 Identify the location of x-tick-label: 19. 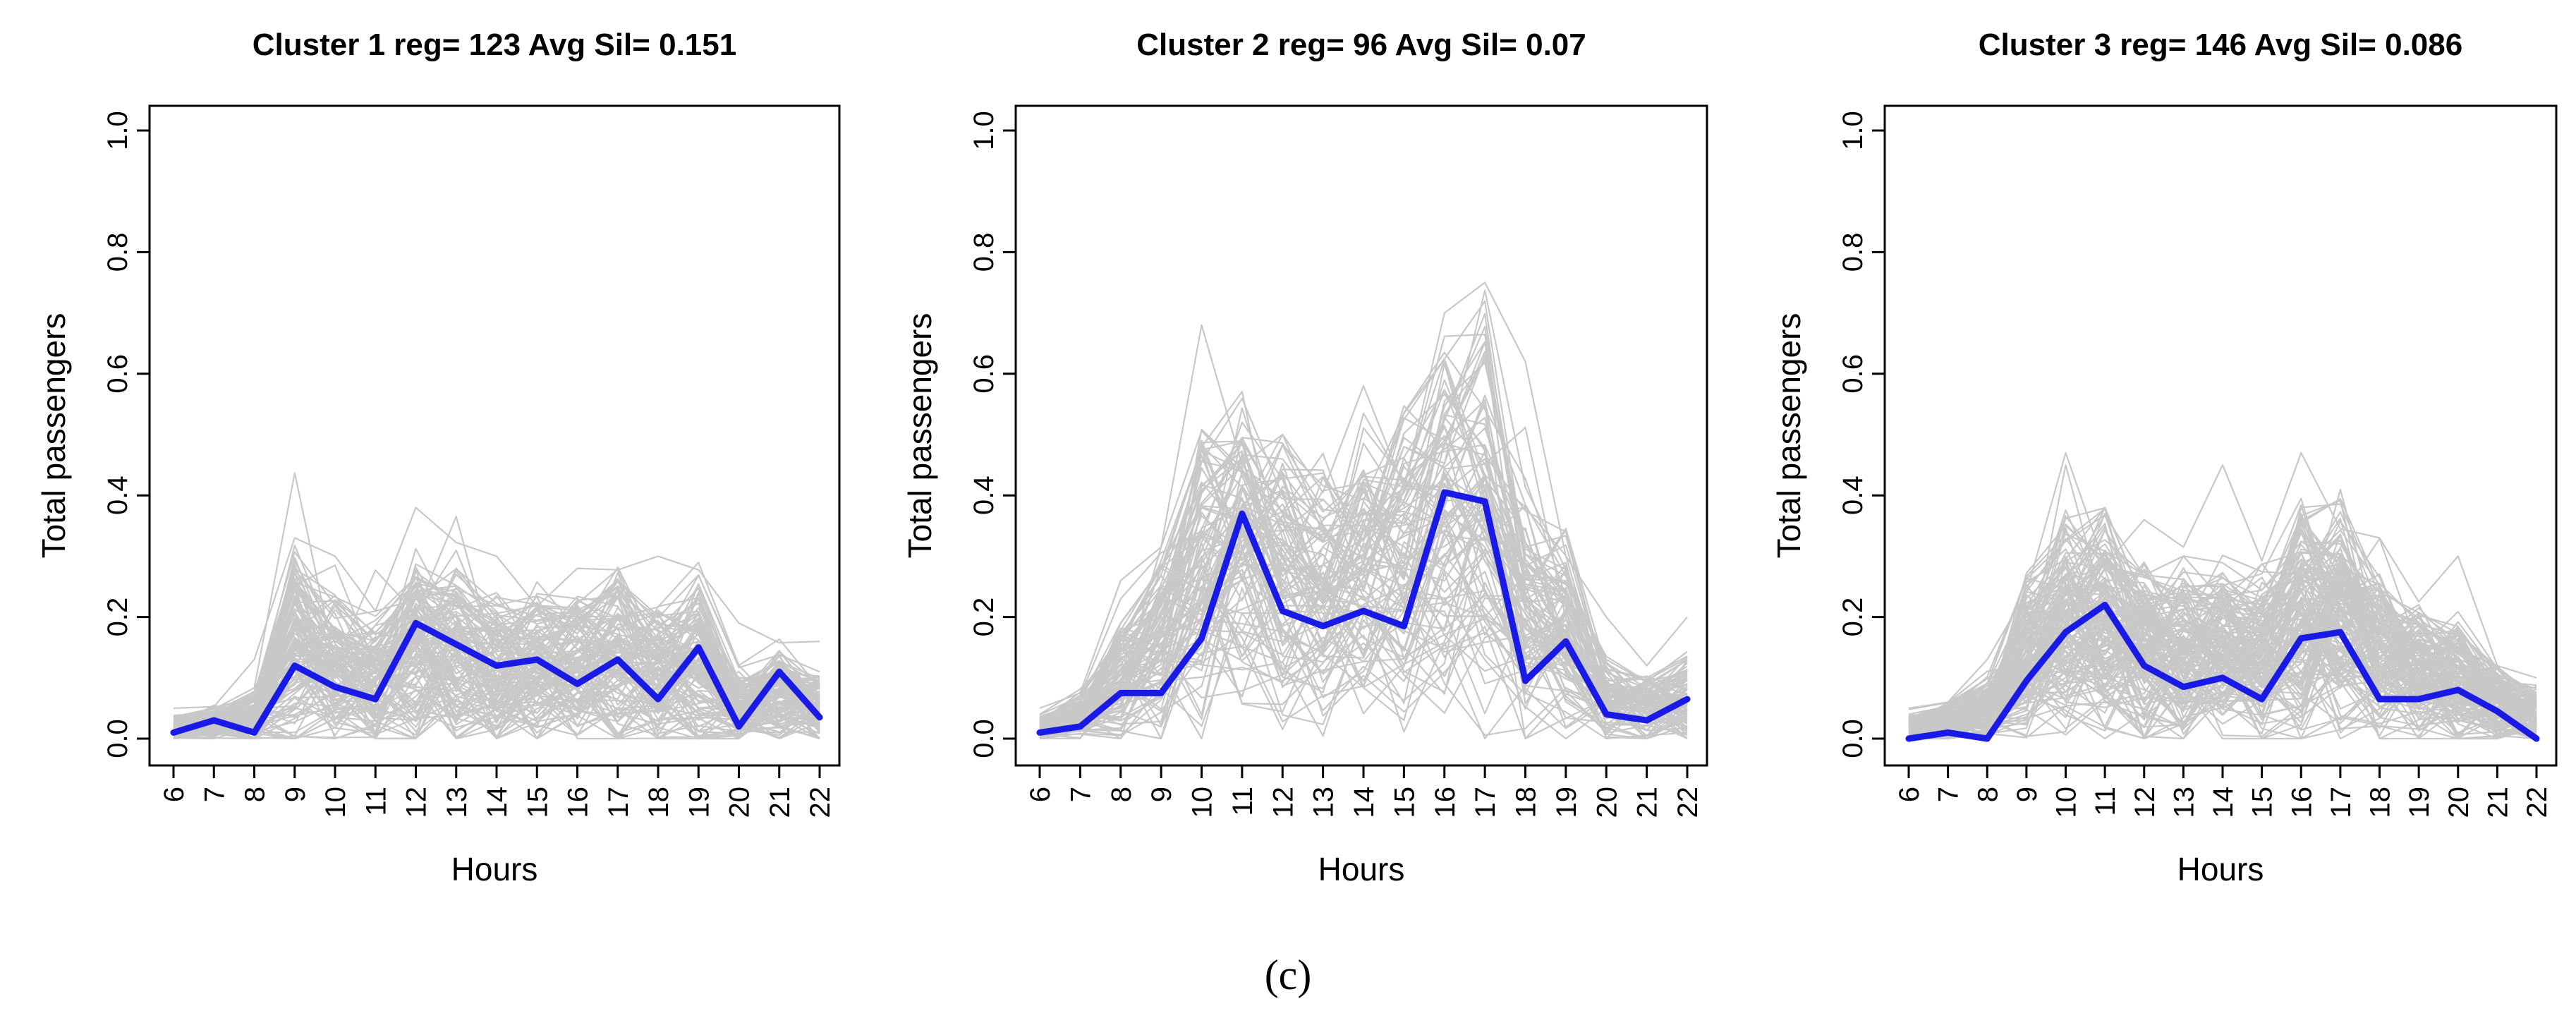
(699, 802).